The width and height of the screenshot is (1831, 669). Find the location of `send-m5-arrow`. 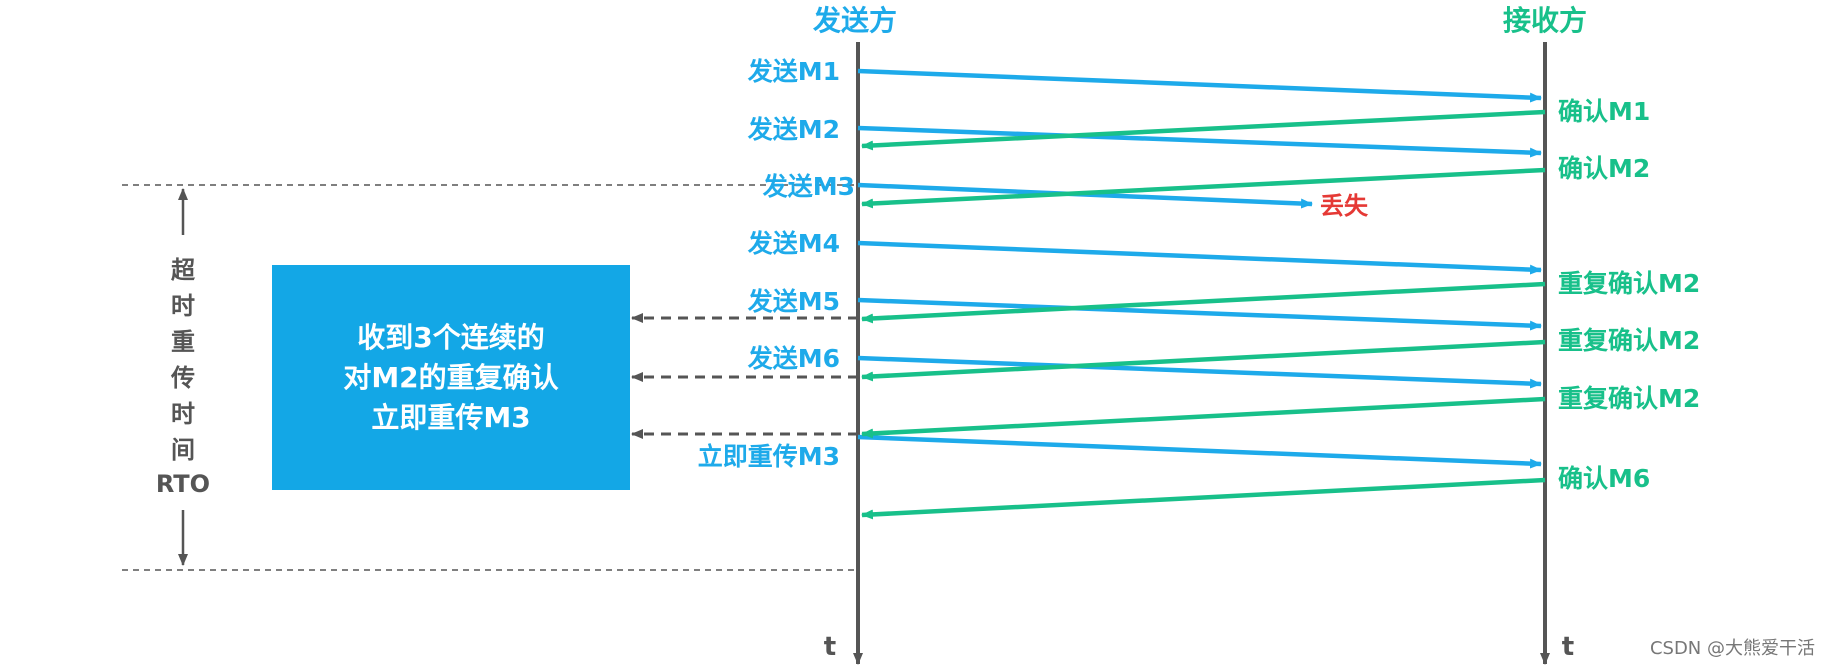

send-m5-arrow is located at coordinates (1199, 314).